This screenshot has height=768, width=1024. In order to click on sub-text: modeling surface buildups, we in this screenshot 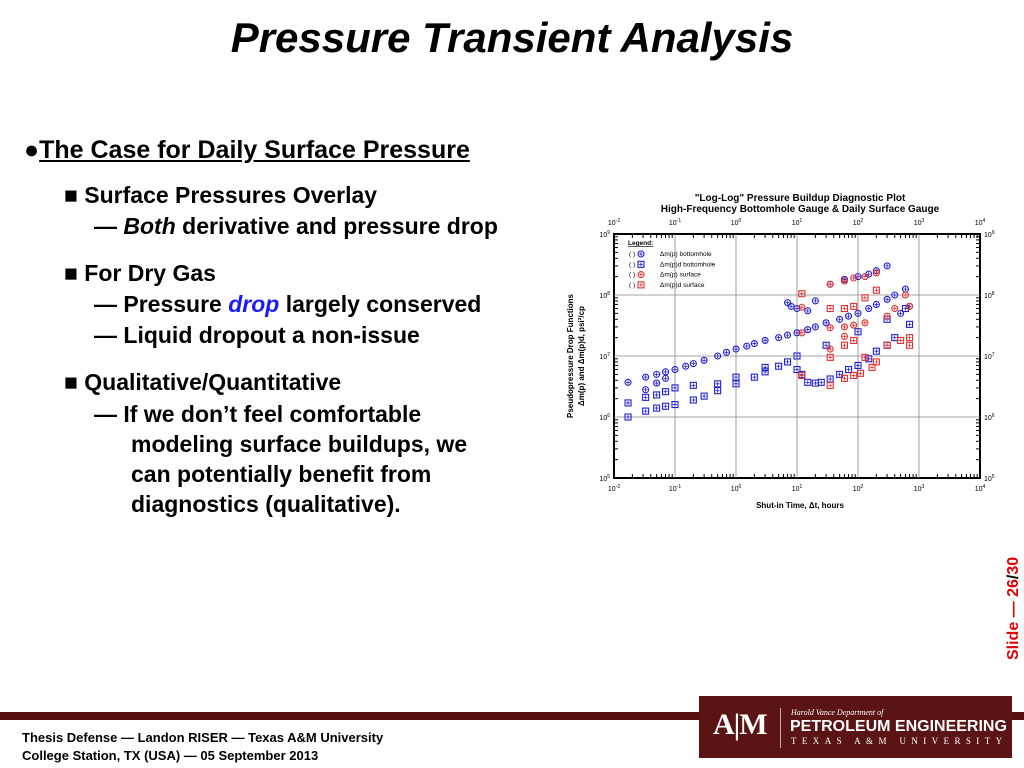, I will do `click(299, 444)`.